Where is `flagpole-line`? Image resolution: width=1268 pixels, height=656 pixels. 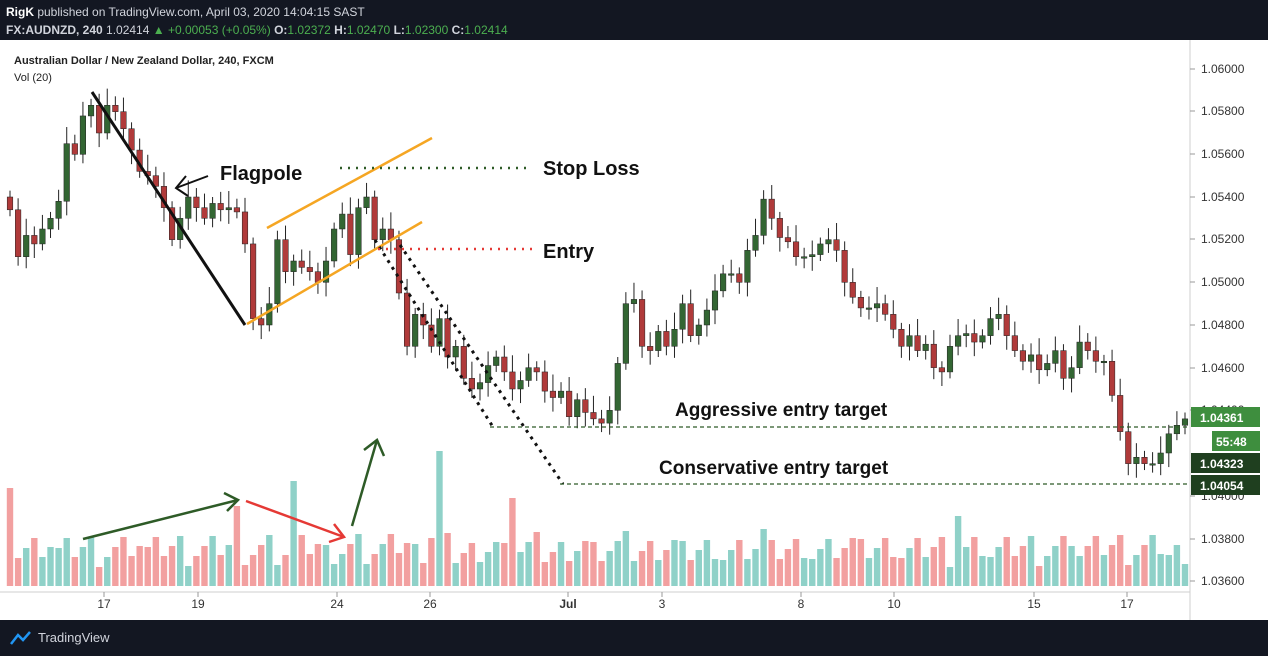 flagpole-line is located at coordinates (168, 208).